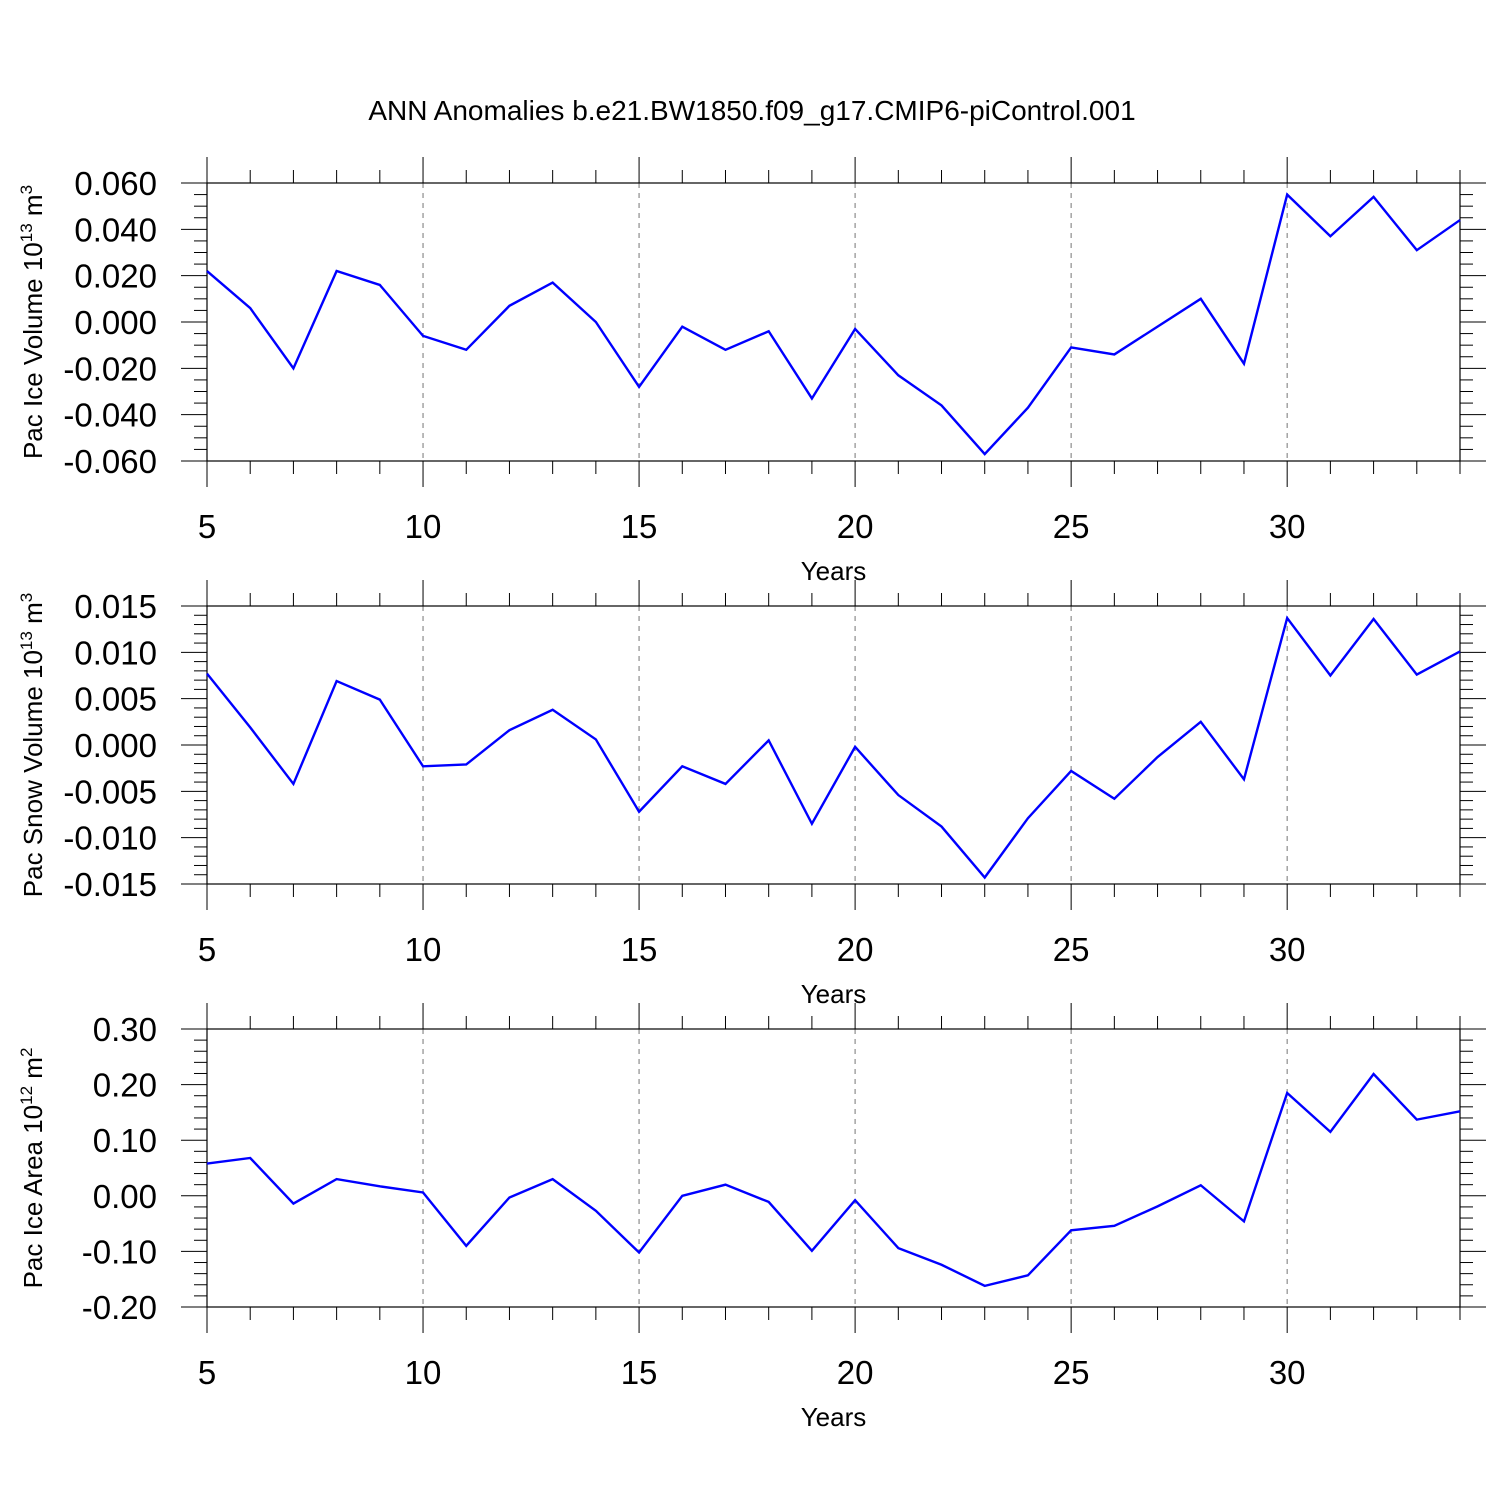 This screenshot has width=1500, height=1500. I want to click on y-tick-label: -0.20, so click(119, 1307).